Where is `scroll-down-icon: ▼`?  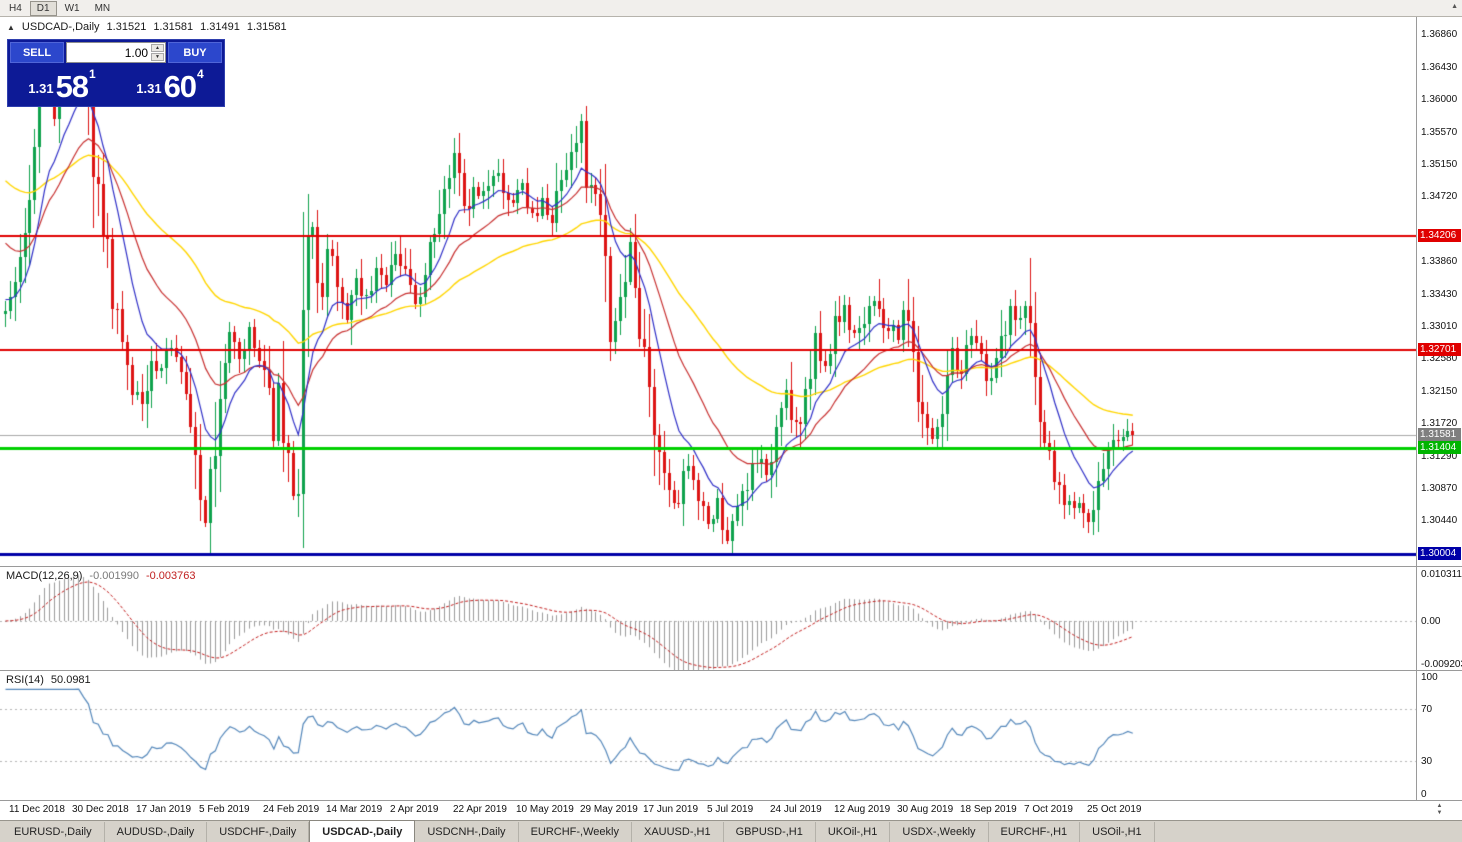
scroll-down-icon: ▼ is located at coordinates (1439, 813).